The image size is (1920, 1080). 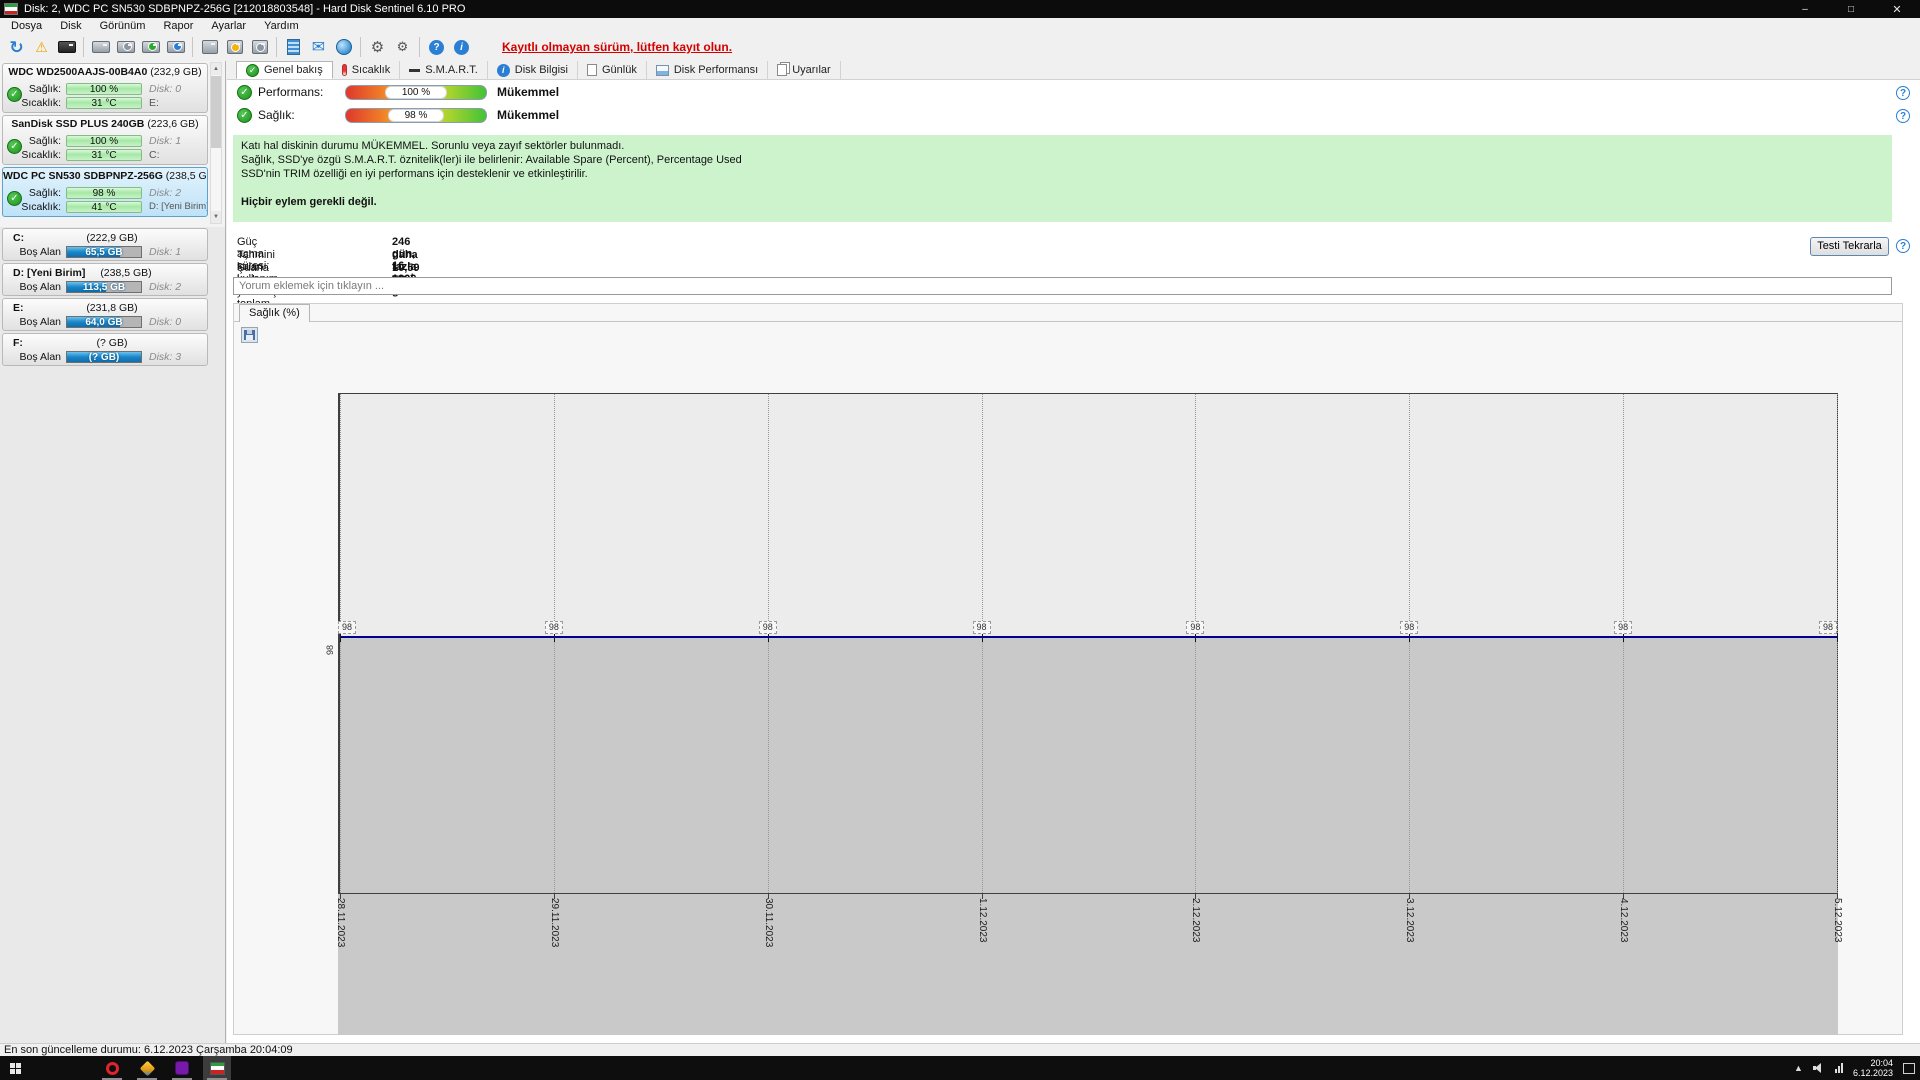 What do you see at coordinates (41, 46) in the screenshot?
I see `alert-report-icon: ⚠` at bounding box center [41, 46].